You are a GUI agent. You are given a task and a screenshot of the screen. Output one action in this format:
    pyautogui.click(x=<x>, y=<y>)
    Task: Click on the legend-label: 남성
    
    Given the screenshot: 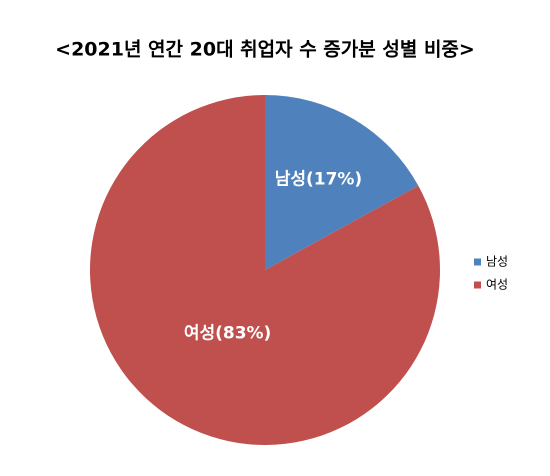 What is the action you would take?
    pyautogui.click(x=497, y=262)
    